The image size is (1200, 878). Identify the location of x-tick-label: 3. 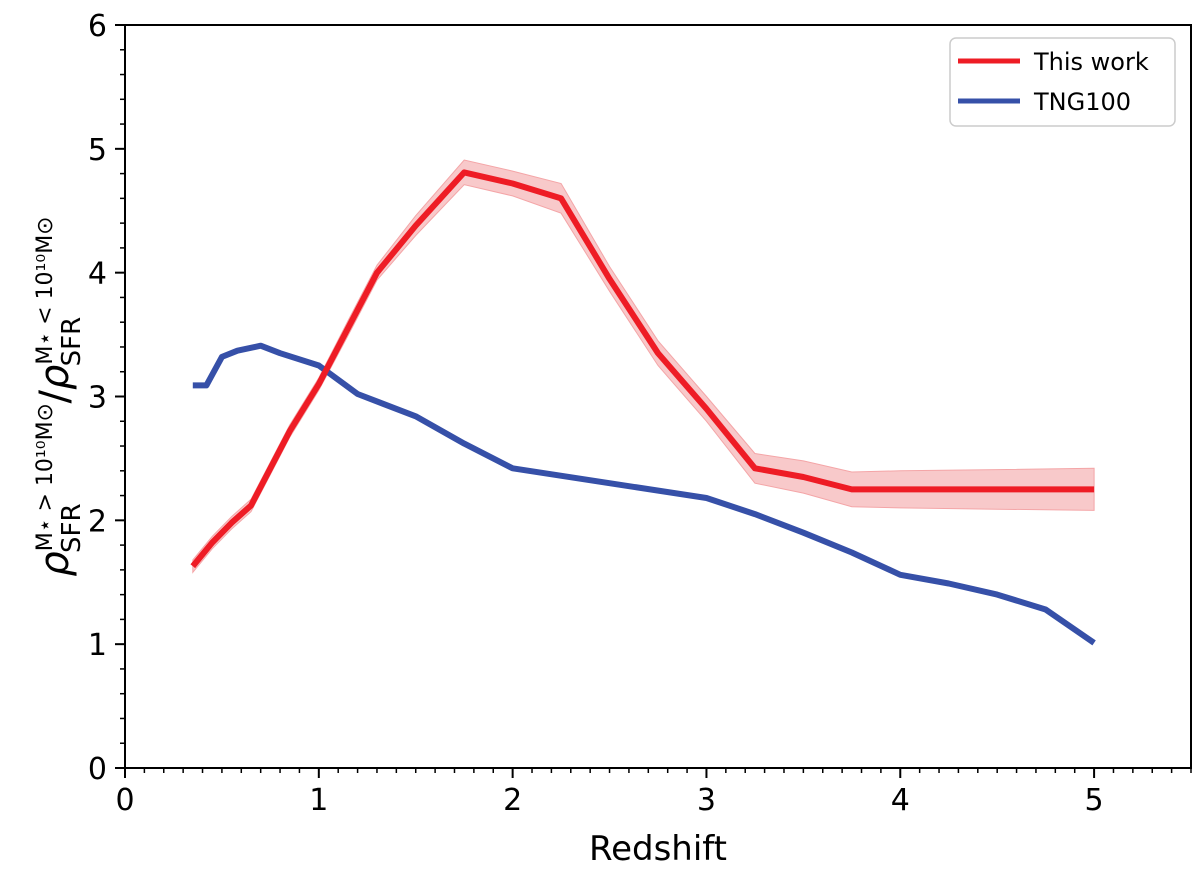
(706, 800).